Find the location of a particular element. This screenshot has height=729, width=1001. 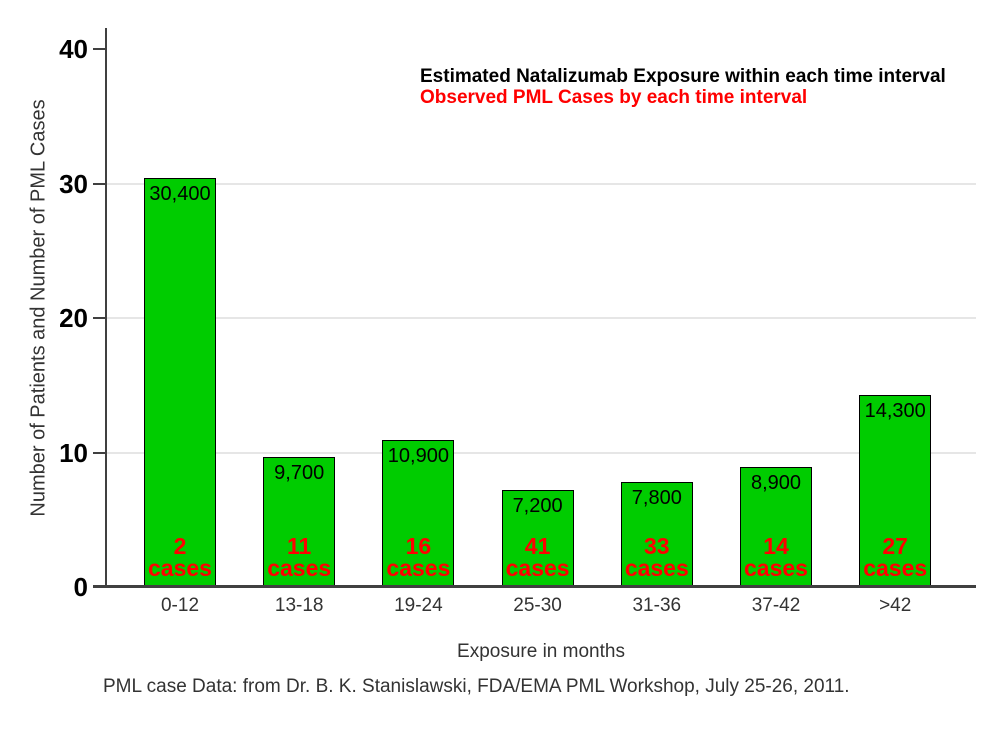

y-axis-line is located at coordinates (106, 308).